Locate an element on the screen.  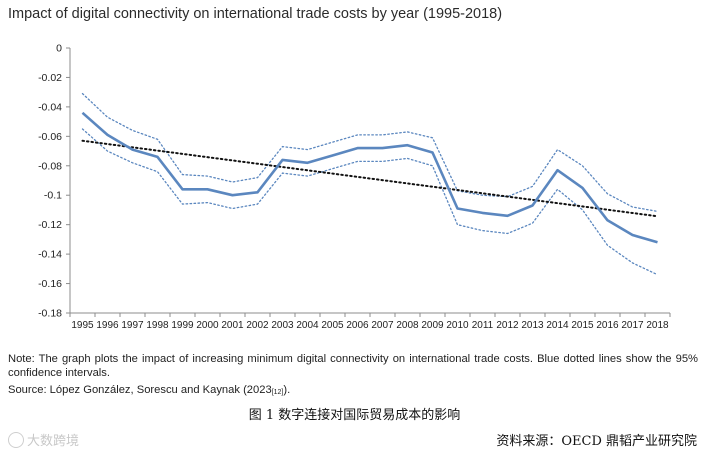
y-tick-label: -0.02 is located at coordinates (50, 78).